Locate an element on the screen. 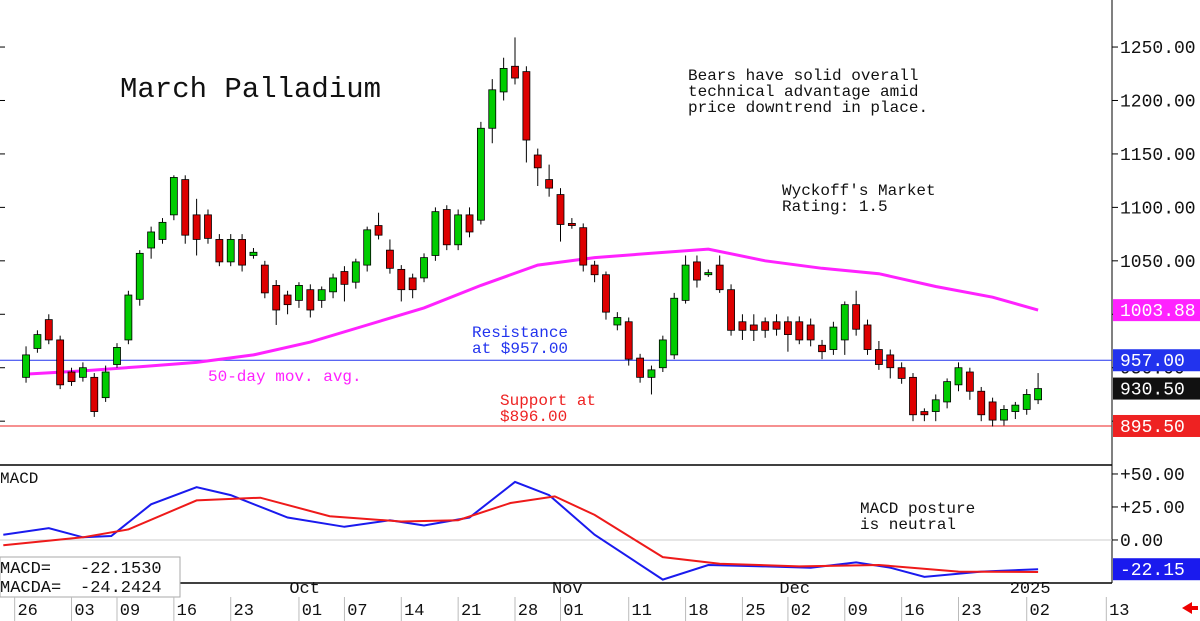 This screenshot has width=1200, height=621. month-label: 2025 is located at coordinates (1030, 589).